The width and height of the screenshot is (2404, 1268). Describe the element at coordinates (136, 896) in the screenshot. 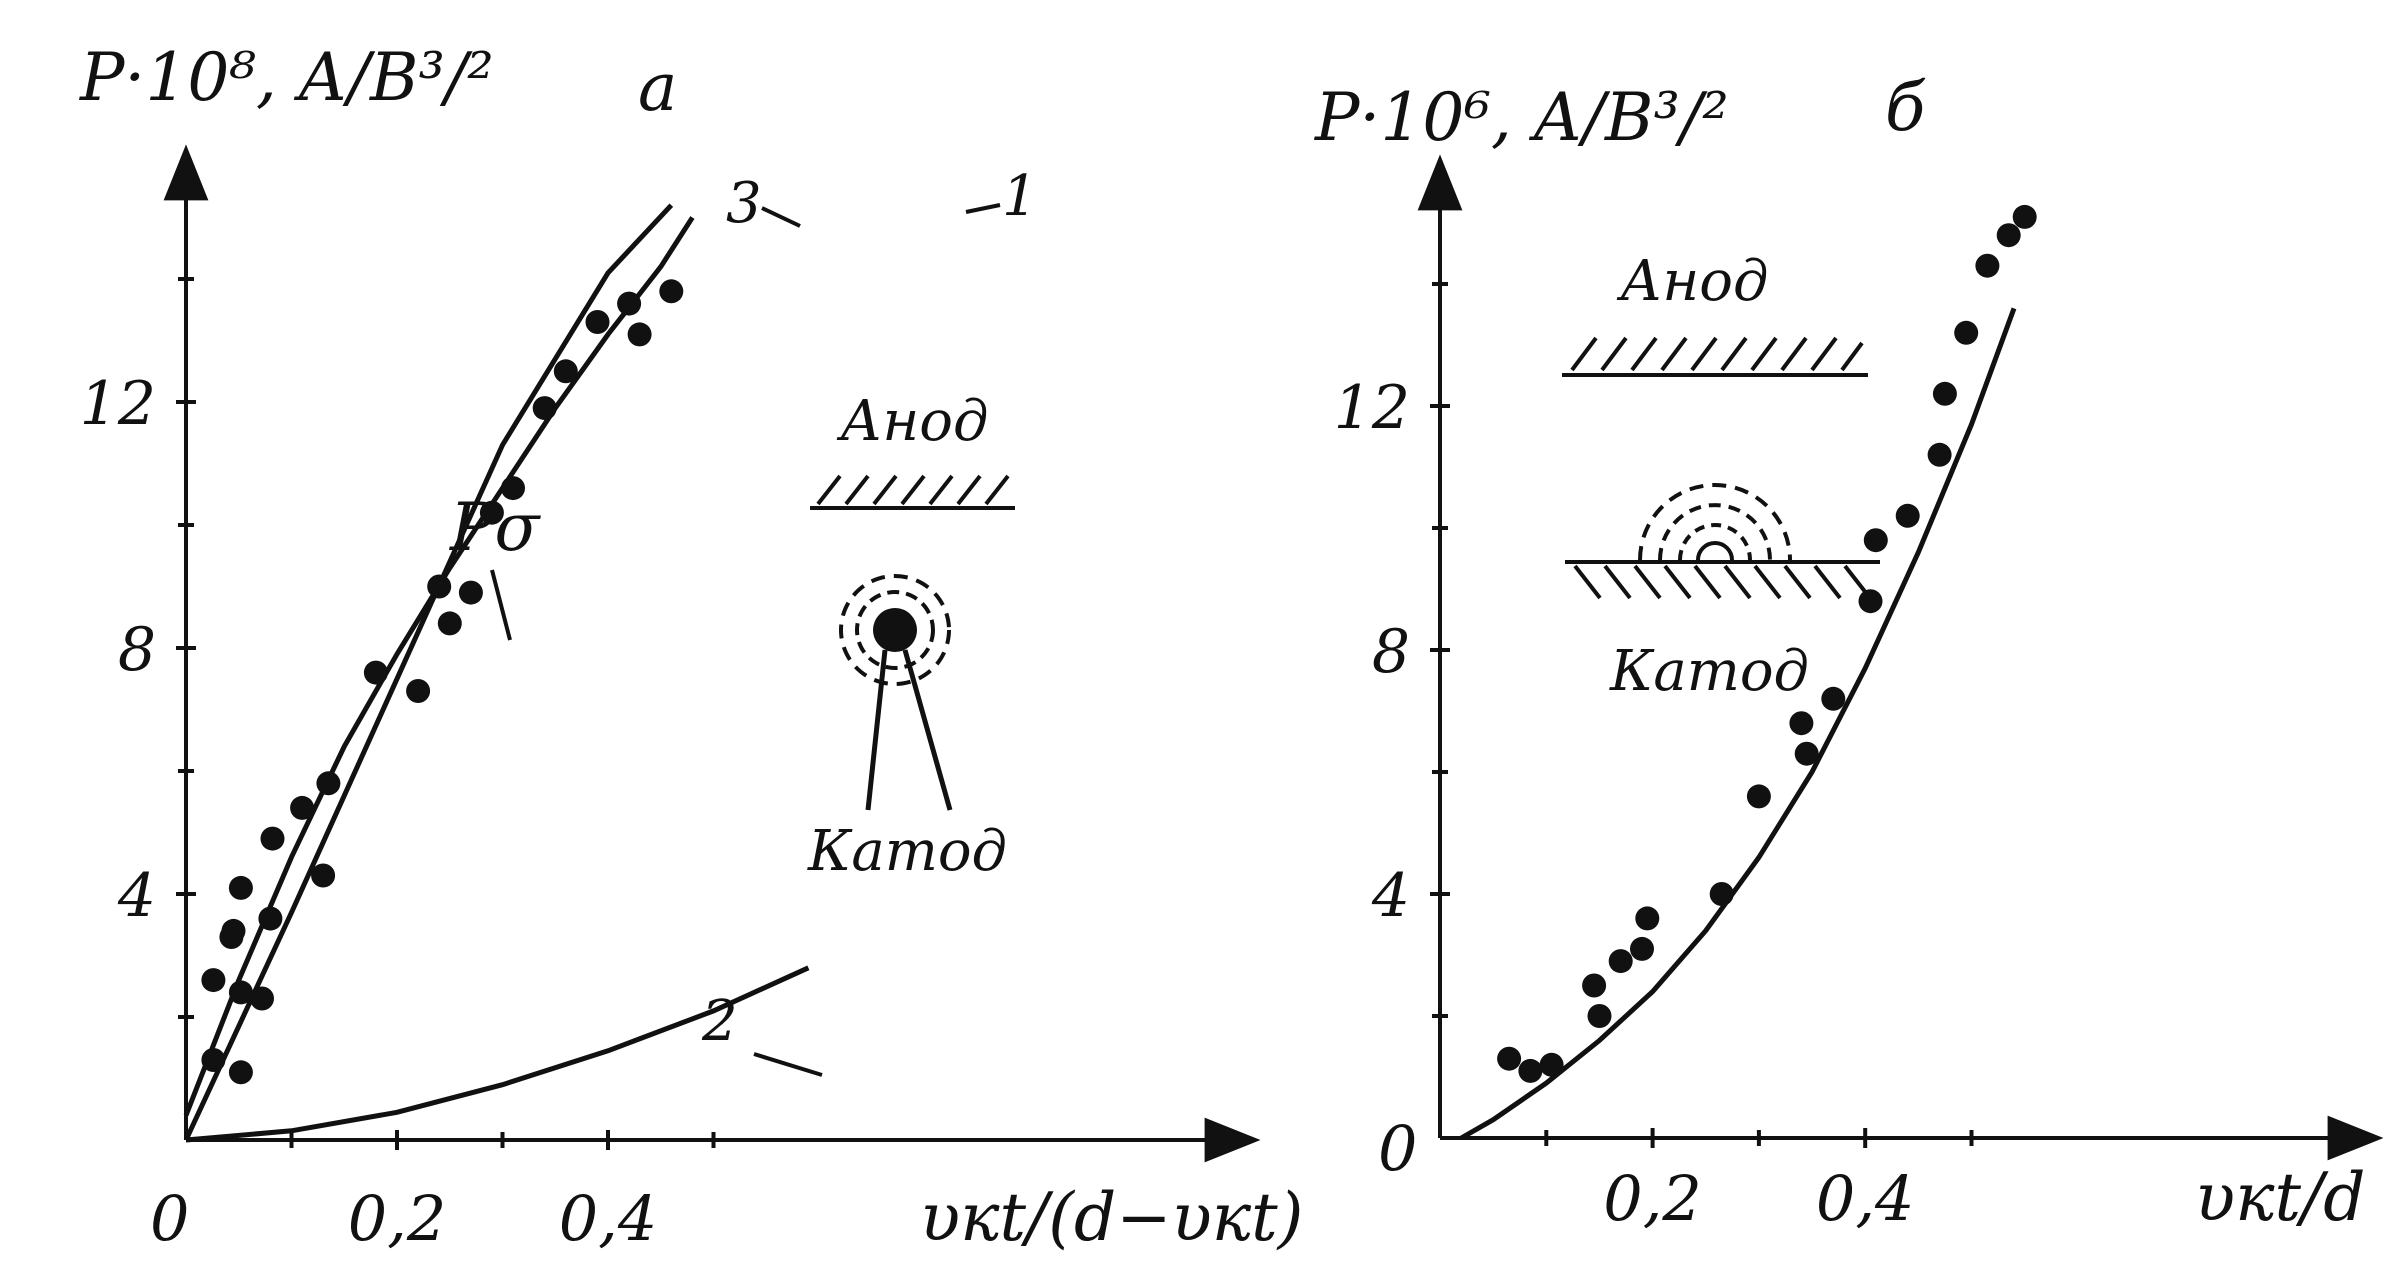

I see `panel-a-y-tick-label: 4` at that location.